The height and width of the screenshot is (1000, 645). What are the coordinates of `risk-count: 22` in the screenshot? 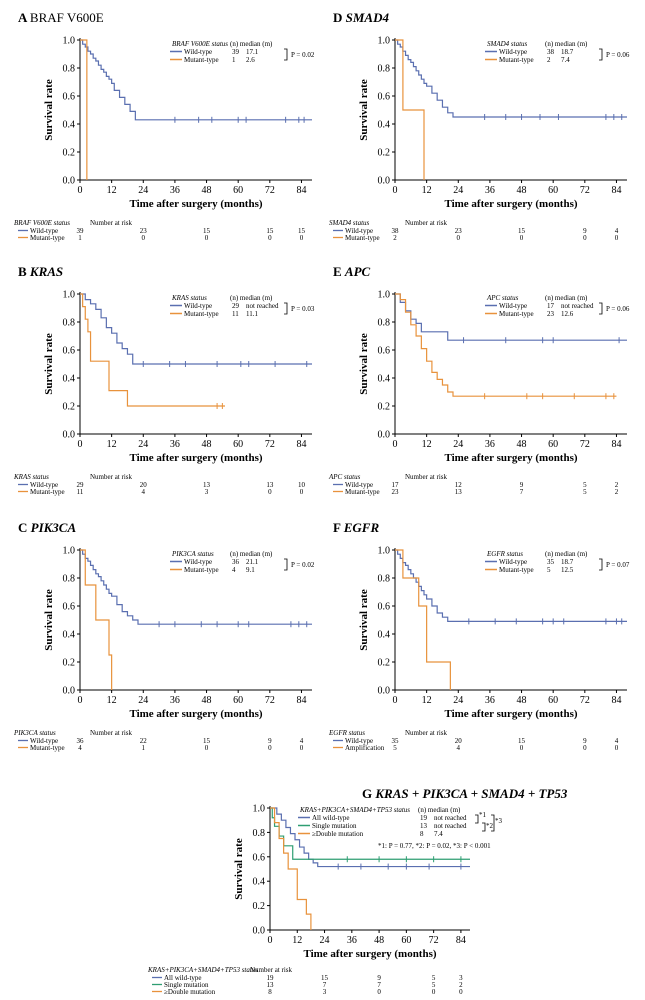 It's located at (144, 741).